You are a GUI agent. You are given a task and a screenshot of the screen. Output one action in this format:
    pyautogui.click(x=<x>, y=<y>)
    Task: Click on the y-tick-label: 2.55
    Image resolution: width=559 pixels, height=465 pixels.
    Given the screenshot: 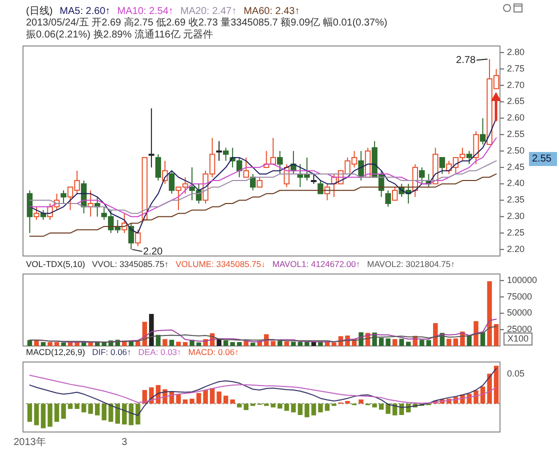 What is the action you would take?
    pyautogui.click(x=516, y=133)
    